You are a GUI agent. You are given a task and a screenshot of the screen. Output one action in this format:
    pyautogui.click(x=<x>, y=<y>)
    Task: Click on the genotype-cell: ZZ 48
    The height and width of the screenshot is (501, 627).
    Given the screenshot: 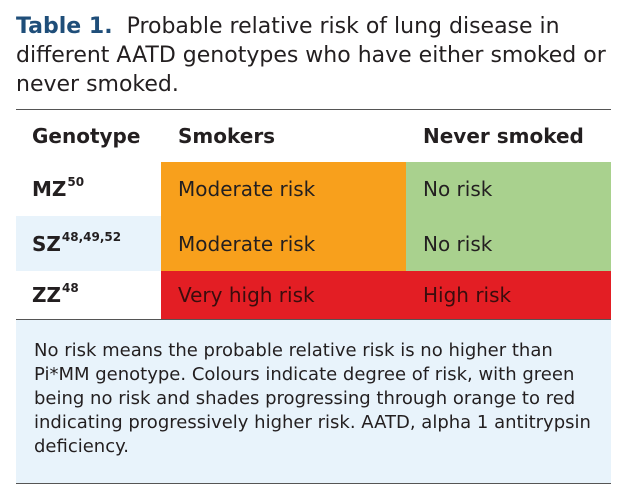 What is the action you would take?
    pyautogui.click(x=88, y=295)
    